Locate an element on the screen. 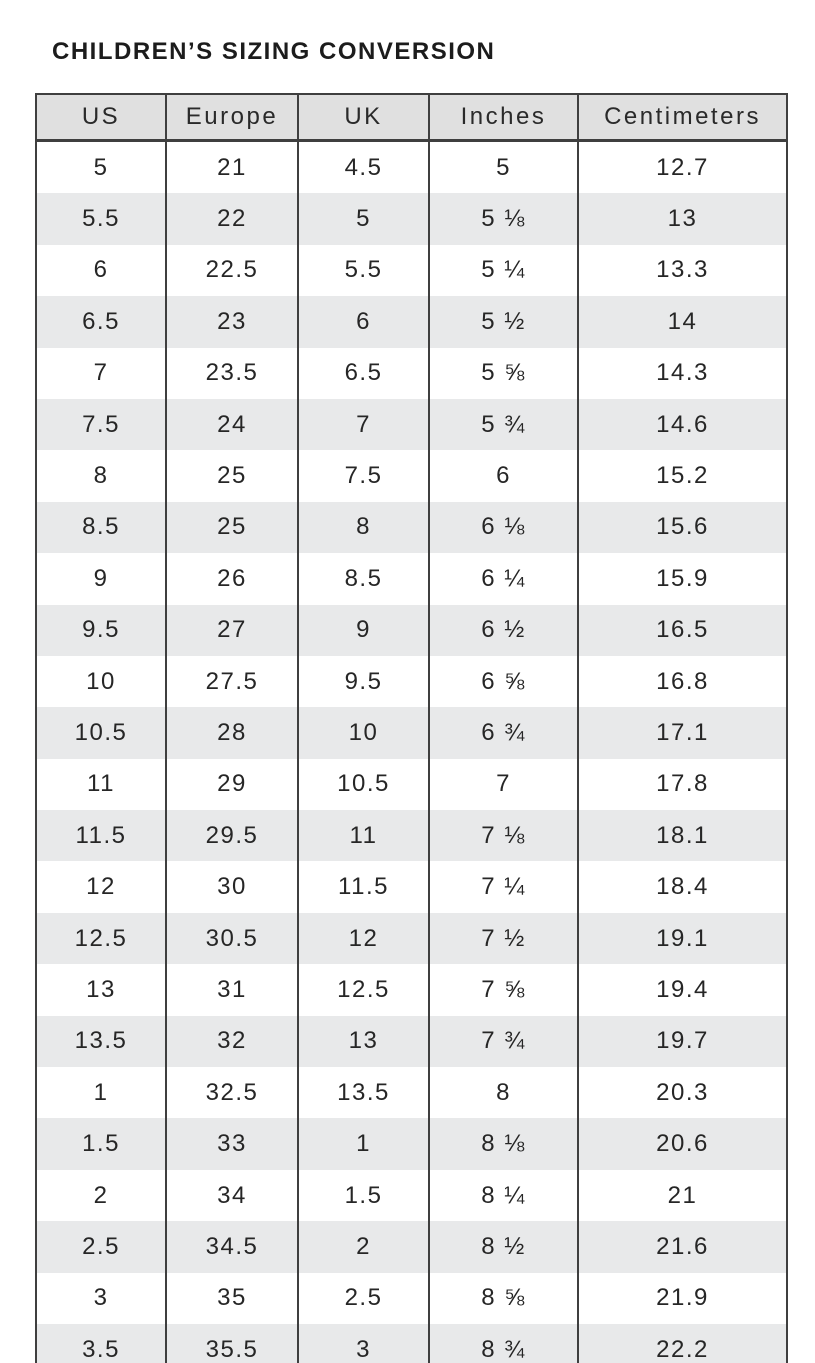 Image resolution: width=815 pixels, height=1363 pixels. table-cell: 6 ¼ is located at coordinates (503, 579).